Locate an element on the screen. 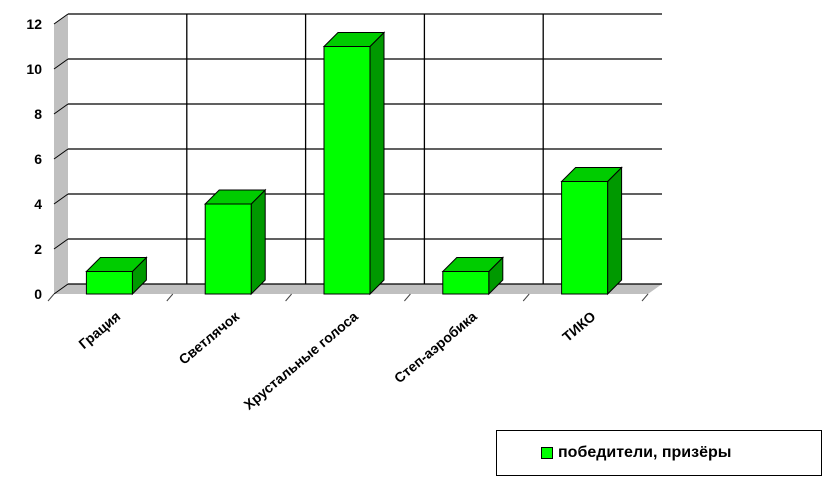 Image resolution: width=824 pixels, height=478 pixels. x-category-label: Светлячок is located at coordinates (208, 337).